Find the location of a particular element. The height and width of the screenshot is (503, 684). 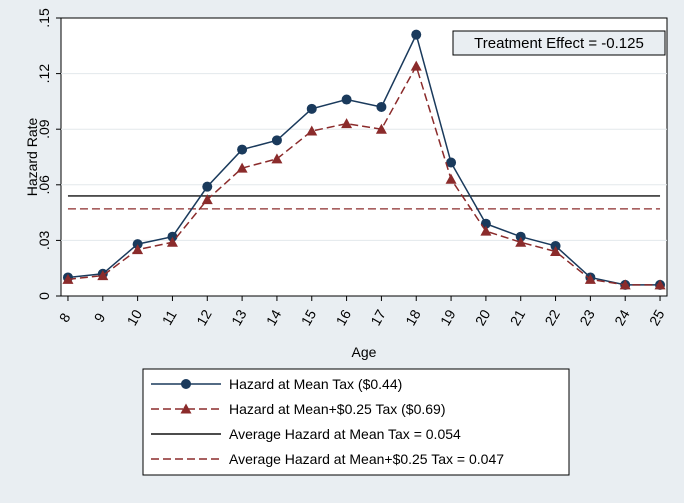

legend-label: Average Hazard at Mean Tax = 0.054 is located at coordinates (345, 434).